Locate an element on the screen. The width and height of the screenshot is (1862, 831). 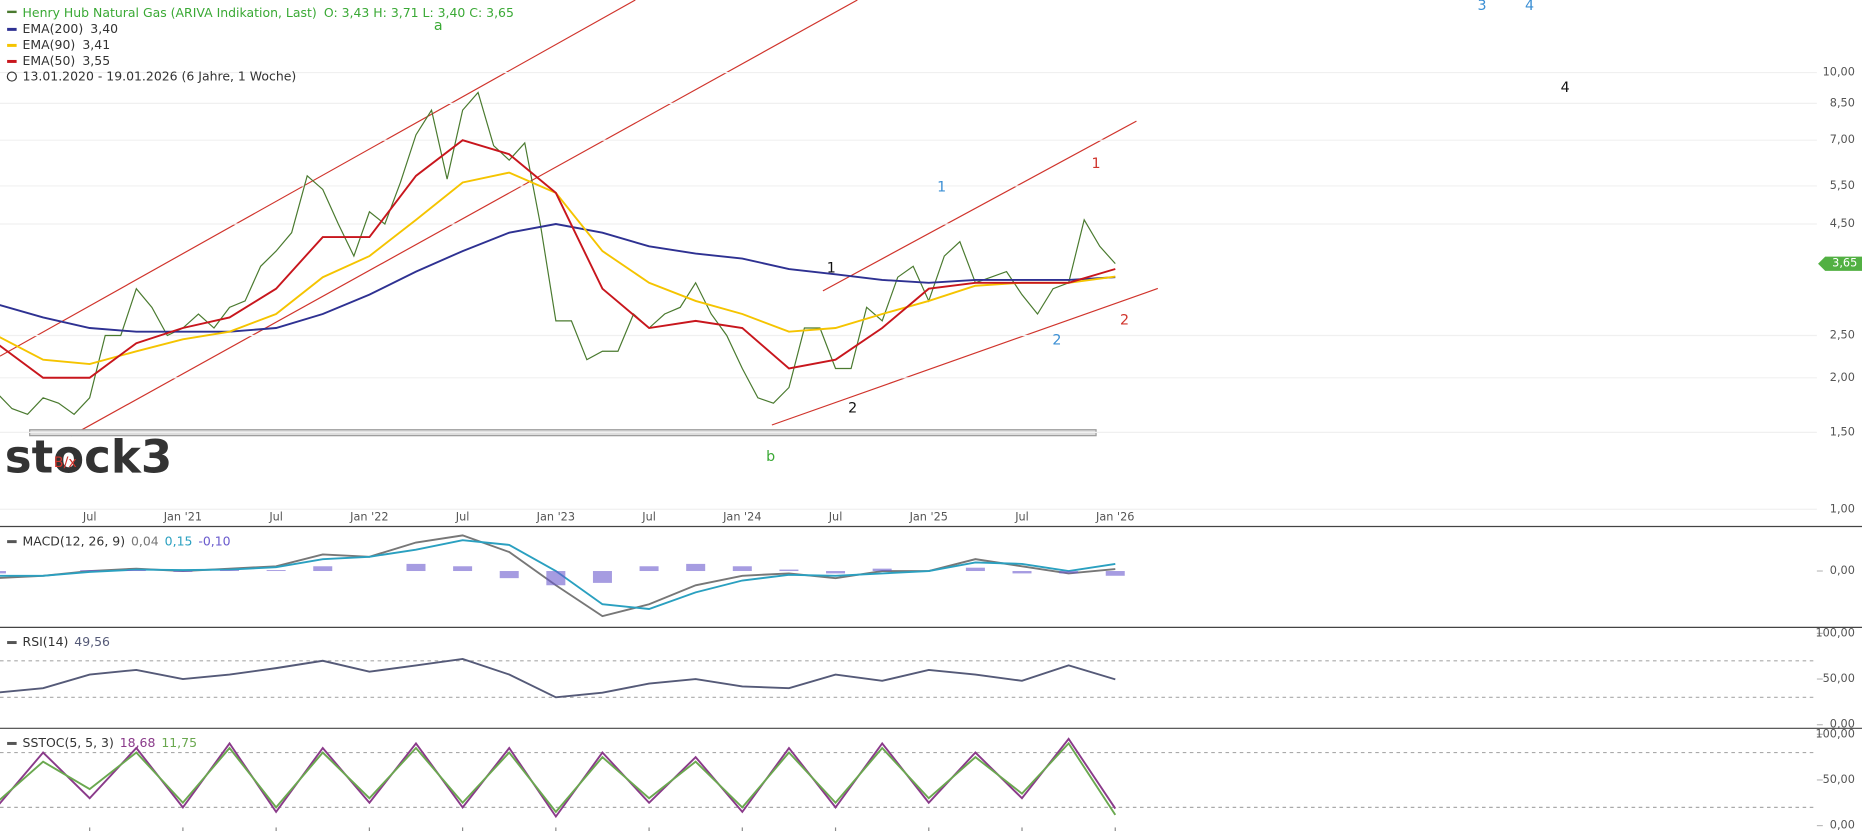
legend-value: 11,75 is located at coordinates (179, 742).